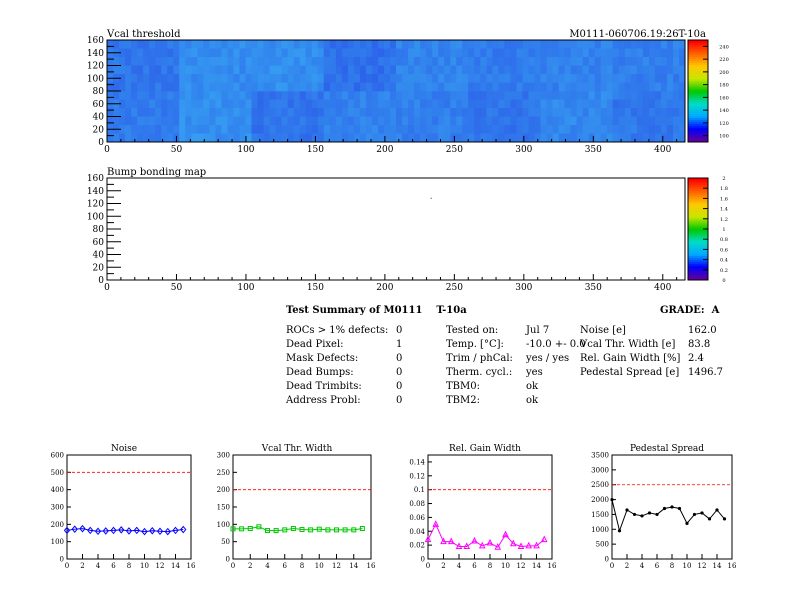  What do you see at coordinates (724, 240) in the screenshot?
I see `colorbar-tick-label: 0.8` at bounding box center [724, 240].